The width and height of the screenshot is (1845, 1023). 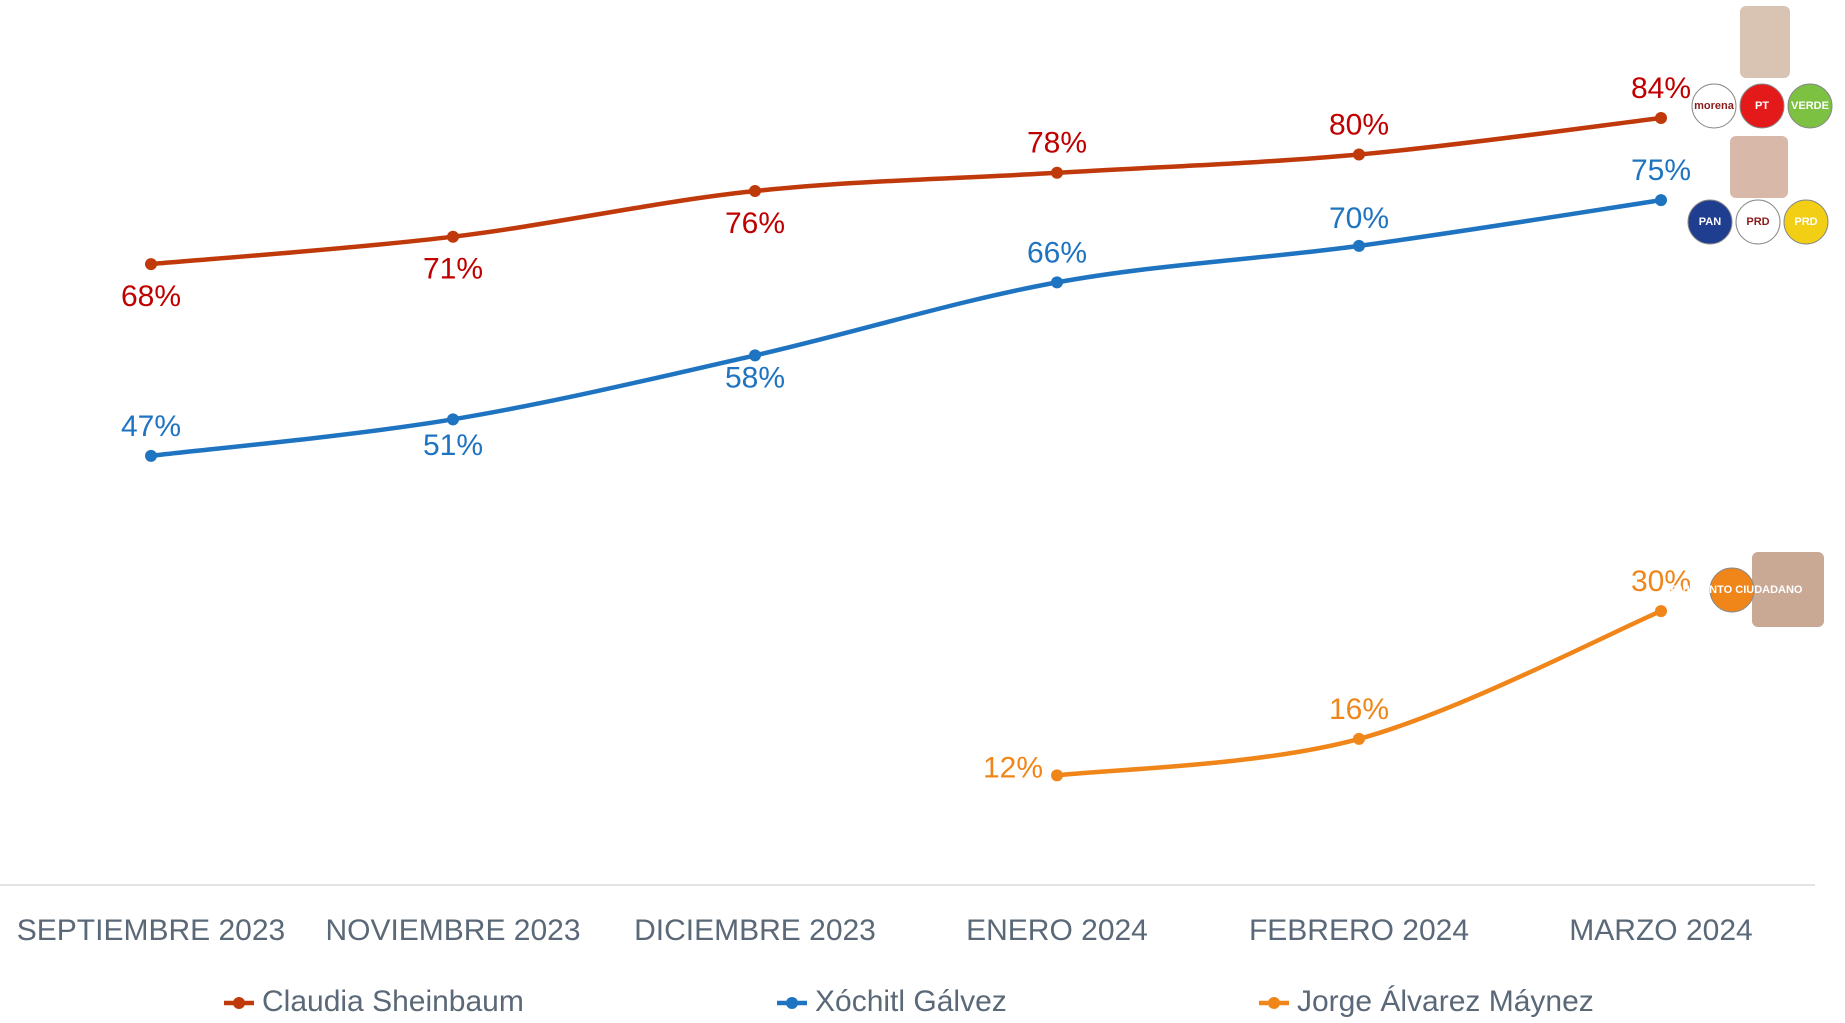 What do you see at coordinates (1057, 930) in the screenshot?
I see `x-tick-label: ENERO 2024` at bounding box center [1057, 930].